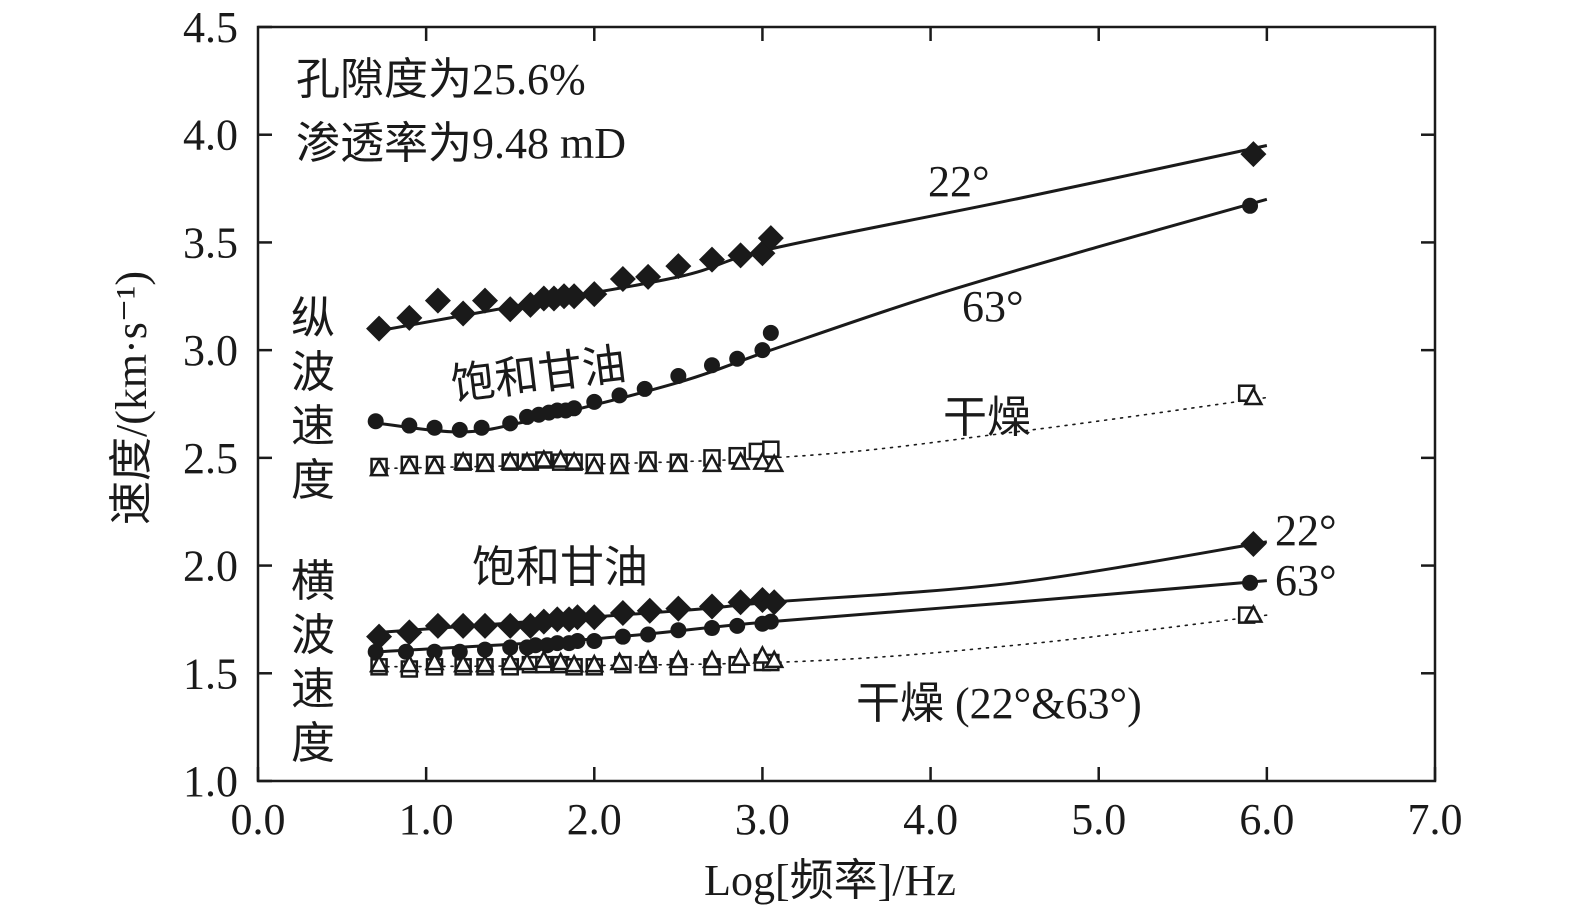  What do you see at coordinates (258, 819) in the screenshot?
I see `x-tick-label: 0.0` at bounding box center [258, 819].